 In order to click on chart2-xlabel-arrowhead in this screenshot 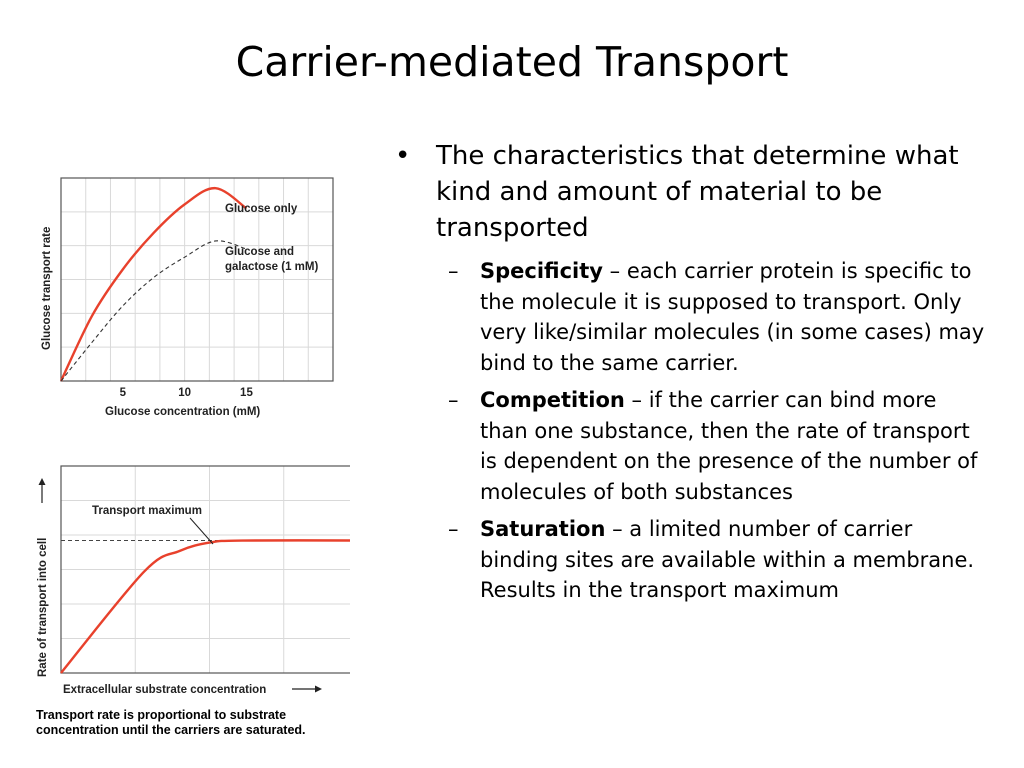, I will do `click(318, 689)`.